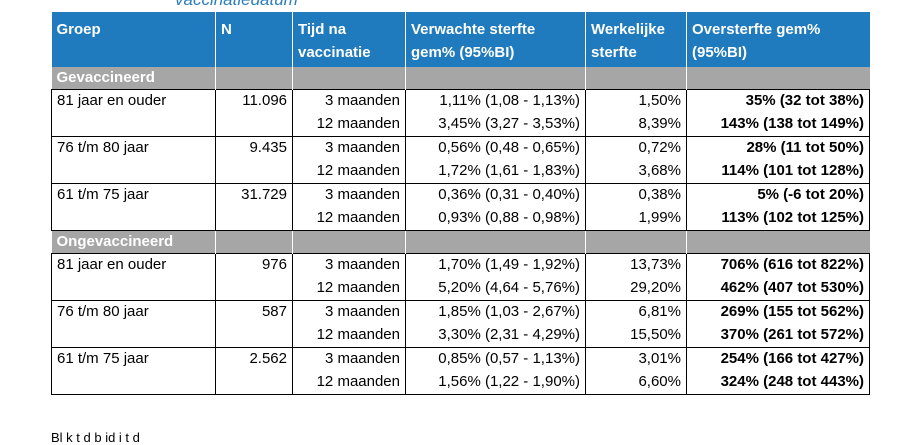  Describe the element at coordinates (509, 358) in the screenshot. I see `verwacht-cell-line: 0,85% (0,57 - 1,13%)` at that location.